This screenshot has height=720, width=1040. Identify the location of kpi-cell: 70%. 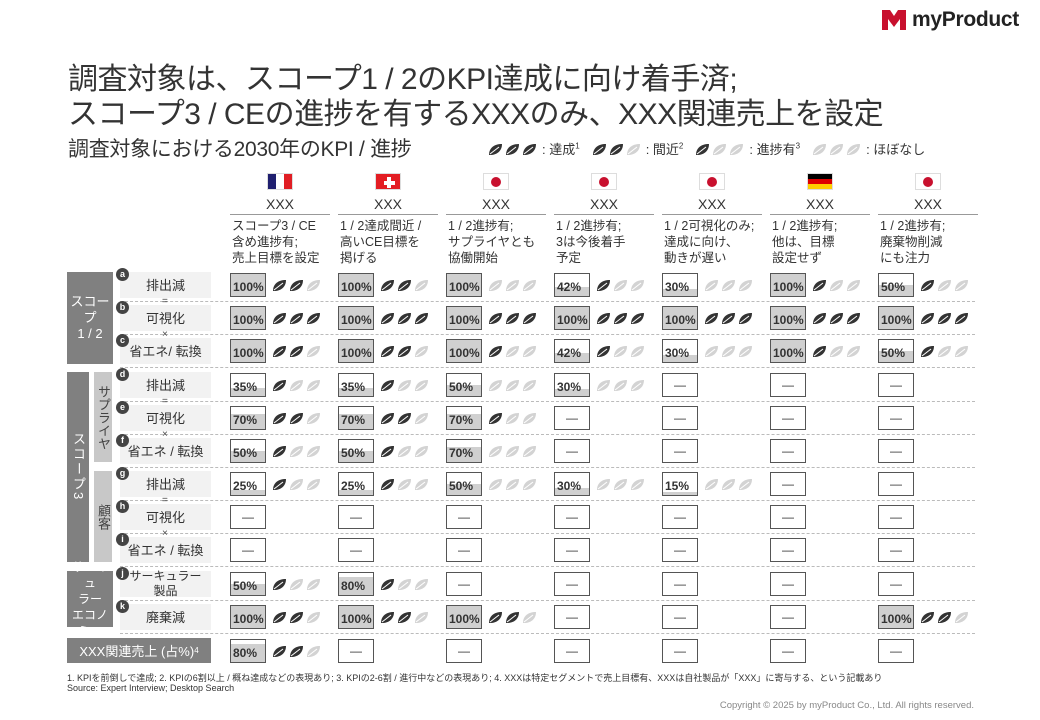
(384, 418).